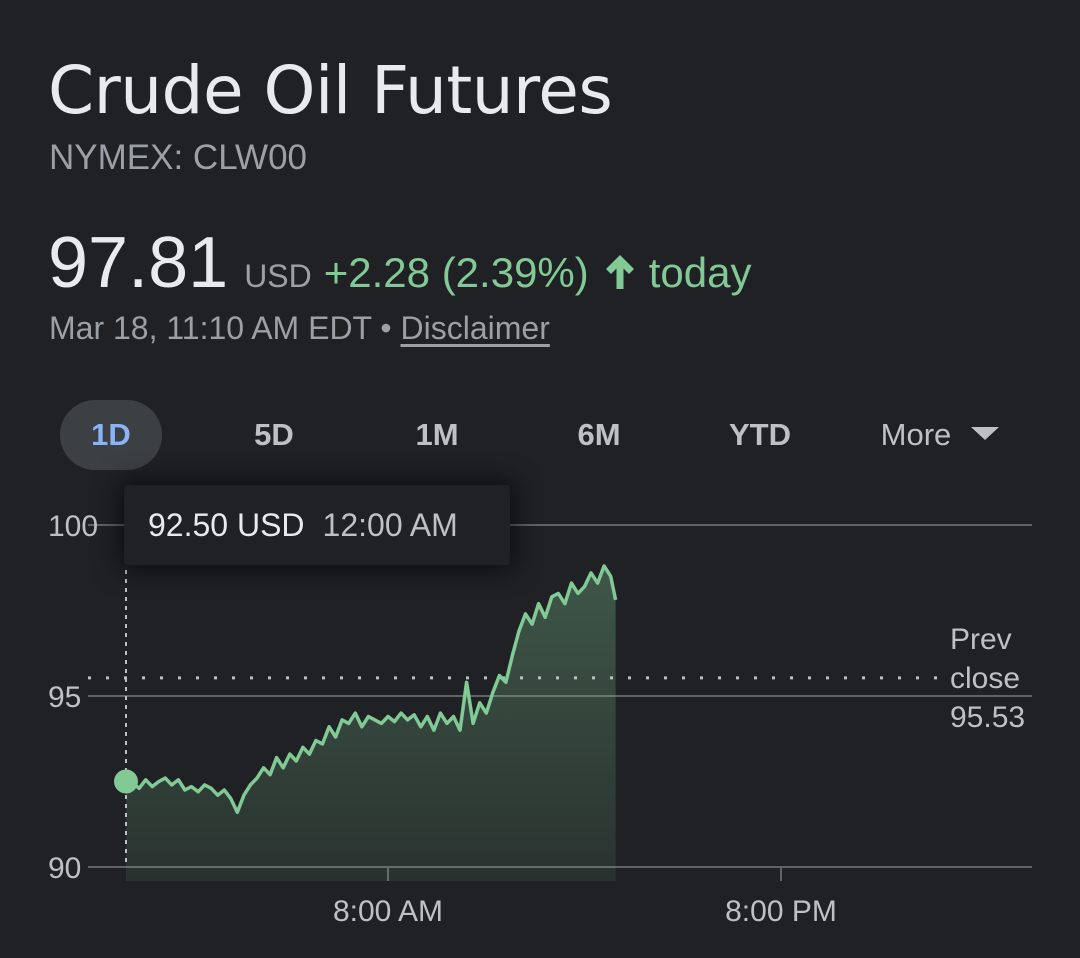 This screenshot has height=958, width=1080. I want to click on series-area, so click(371, 723).